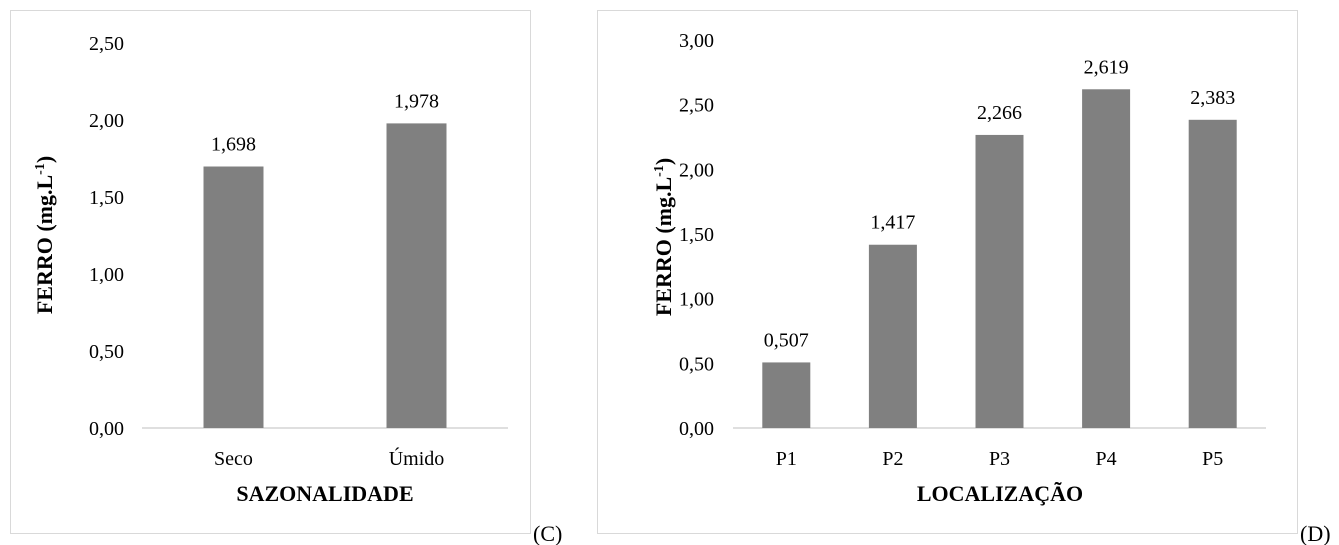 Image resolution: width=1339 pixels, height=545 pixels. I want to click on x-tick-label: Seco, so click(233, 459).